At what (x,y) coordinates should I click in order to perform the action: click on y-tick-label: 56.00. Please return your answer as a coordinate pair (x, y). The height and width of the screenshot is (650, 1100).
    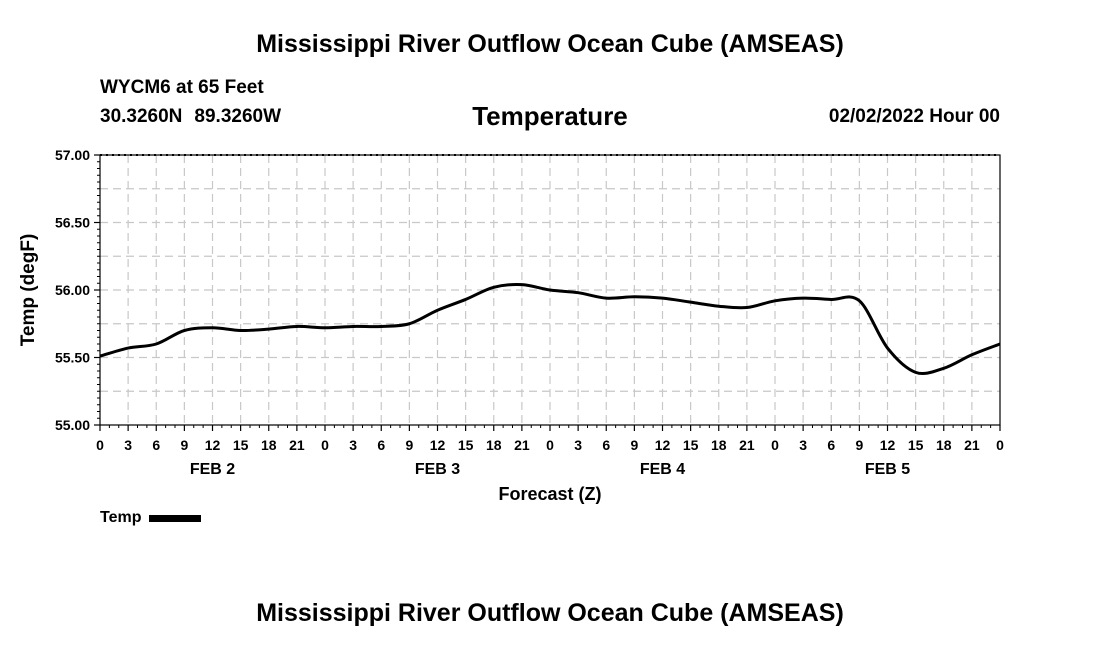
    Looking at the image, I should click on (72, 290).